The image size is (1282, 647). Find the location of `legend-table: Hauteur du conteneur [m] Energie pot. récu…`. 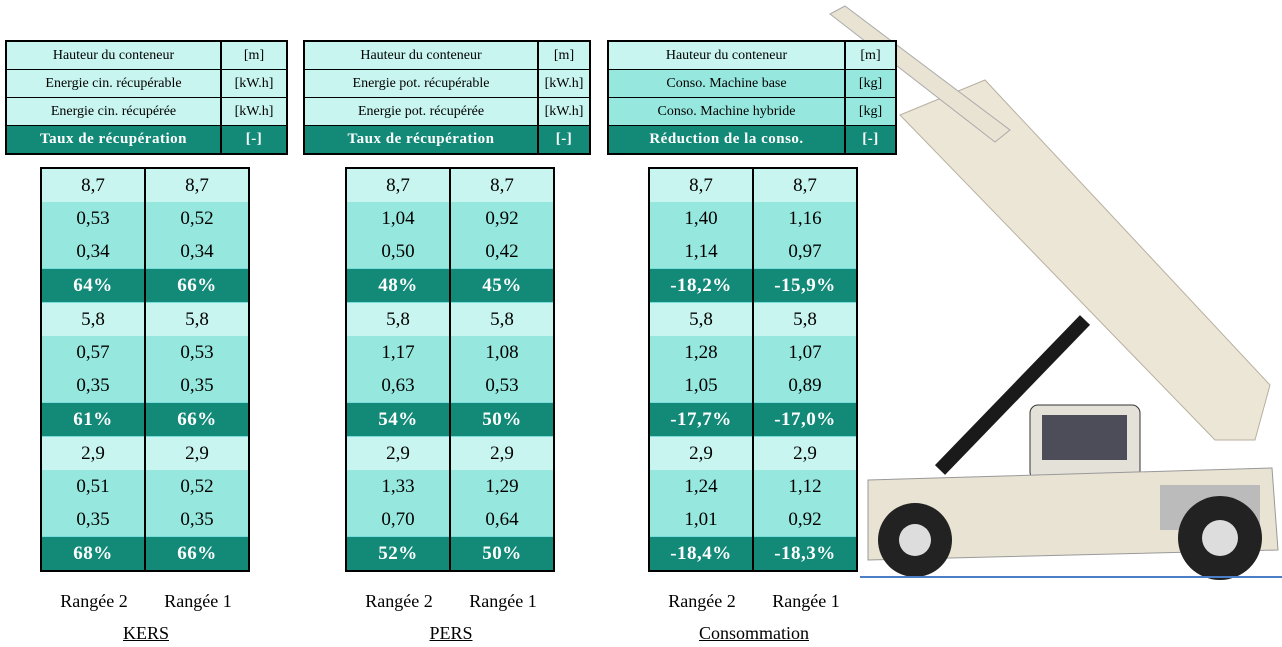

legend-table: Hauteur du conteneur [m] Energie pot. récu… is located at coordinates (447, 97).